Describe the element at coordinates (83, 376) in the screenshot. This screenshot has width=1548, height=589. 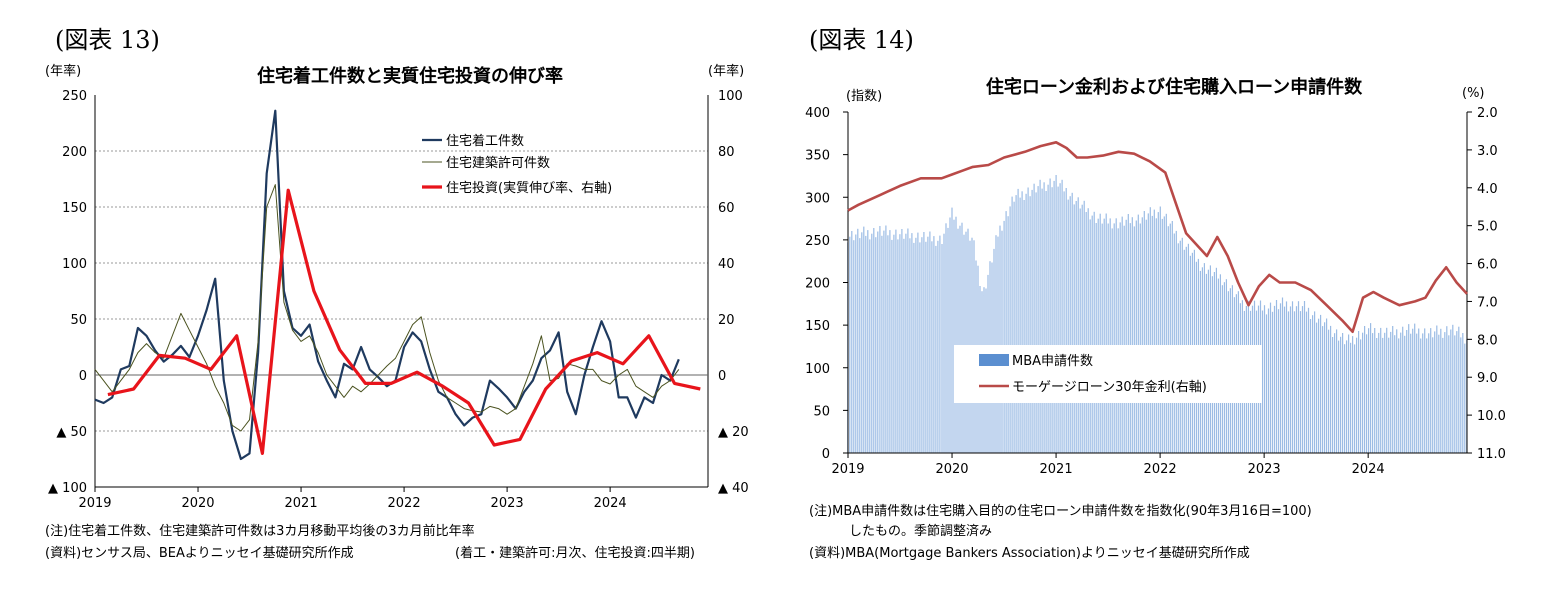
I see `chart-13-ytick-left: 0` at that location.